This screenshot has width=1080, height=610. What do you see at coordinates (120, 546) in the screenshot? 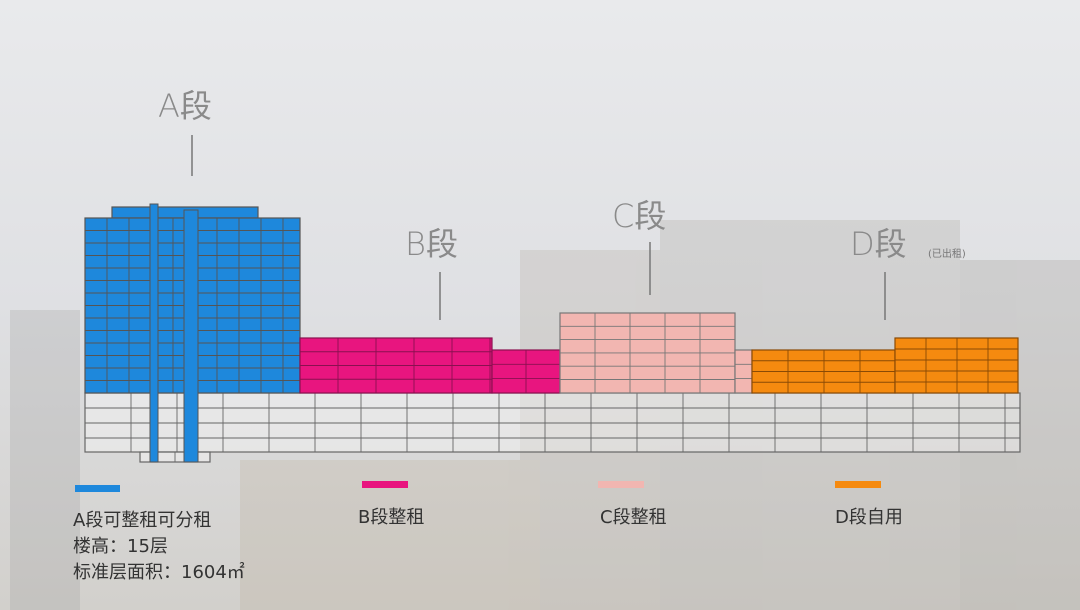
I see `legend-text: 楼高：15层` at bounding box center [120, 546].